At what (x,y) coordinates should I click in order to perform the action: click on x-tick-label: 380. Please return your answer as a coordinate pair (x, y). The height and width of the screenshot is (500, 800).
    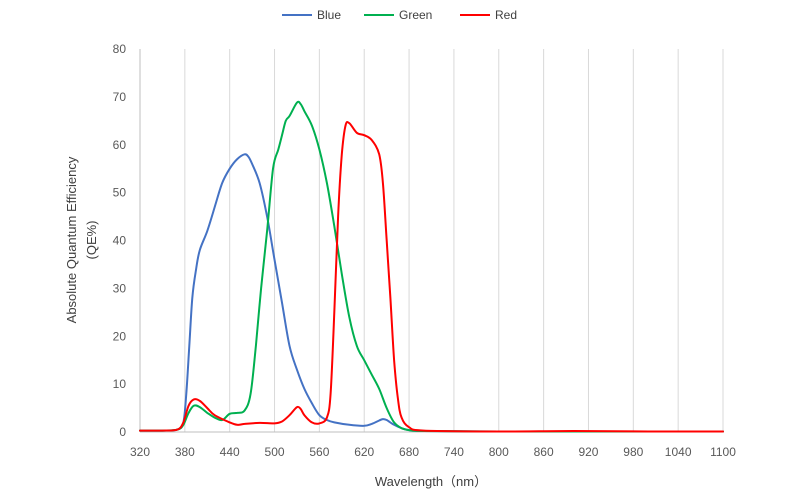
    Looking at the image, I should click on (185, 452).